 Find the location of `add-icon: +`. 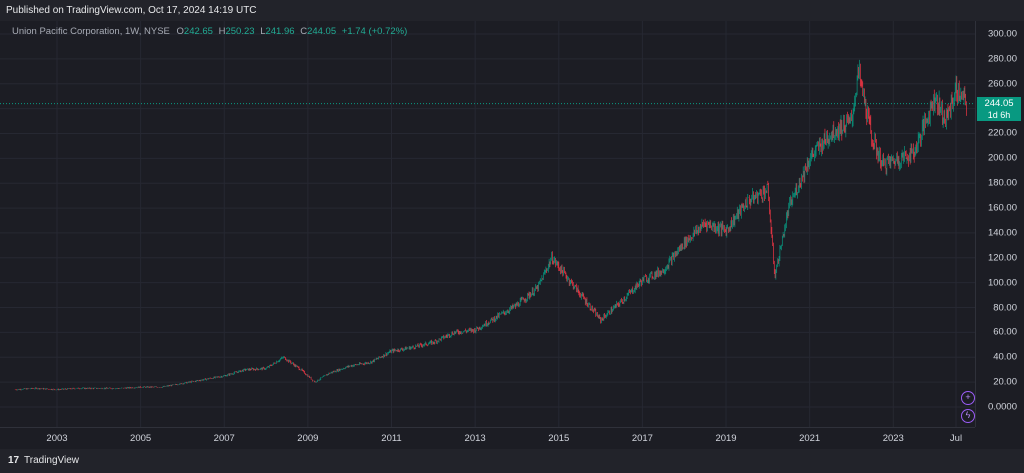

add-icon: + is located at coordinates (968, 398).